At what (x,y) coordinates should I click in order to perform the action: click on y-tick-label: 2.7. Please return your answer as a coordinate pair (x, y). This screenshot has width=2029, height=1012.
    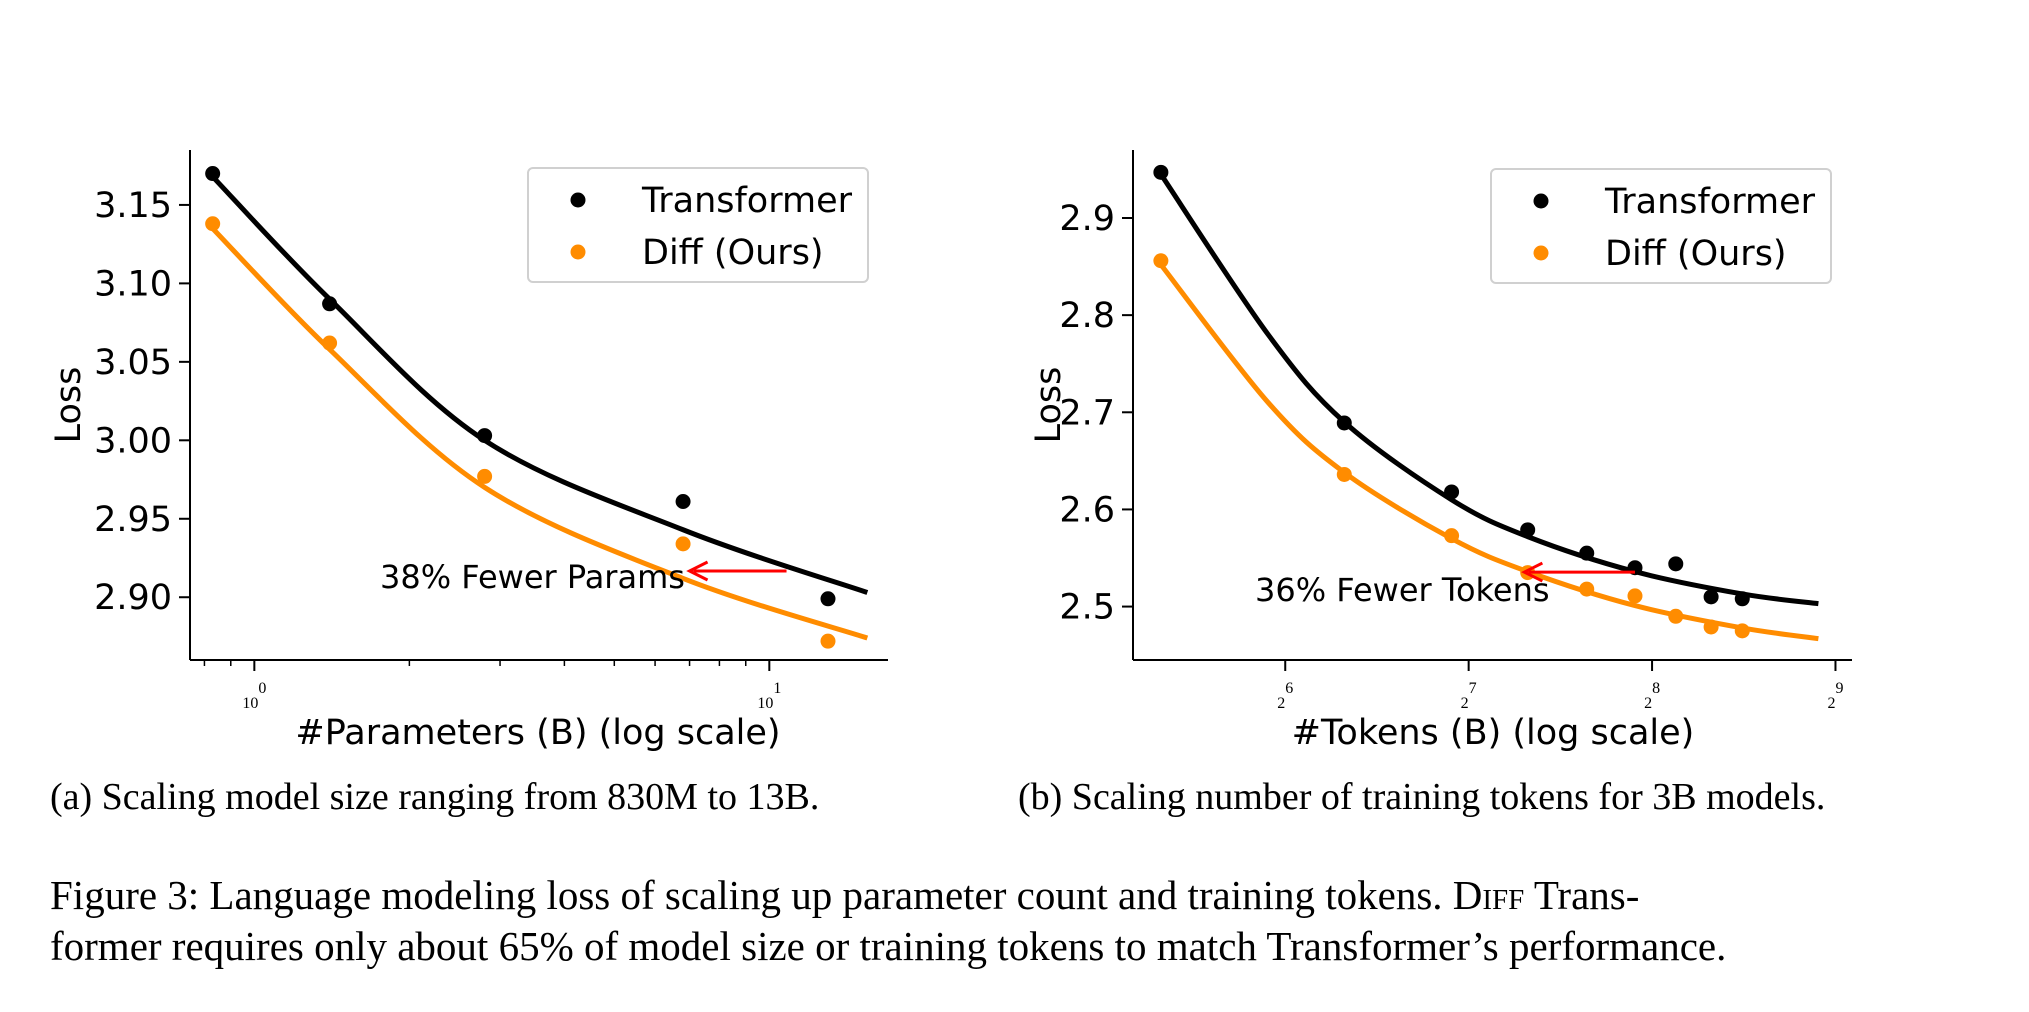
    Looking at the image, I should click on (1087, 413).